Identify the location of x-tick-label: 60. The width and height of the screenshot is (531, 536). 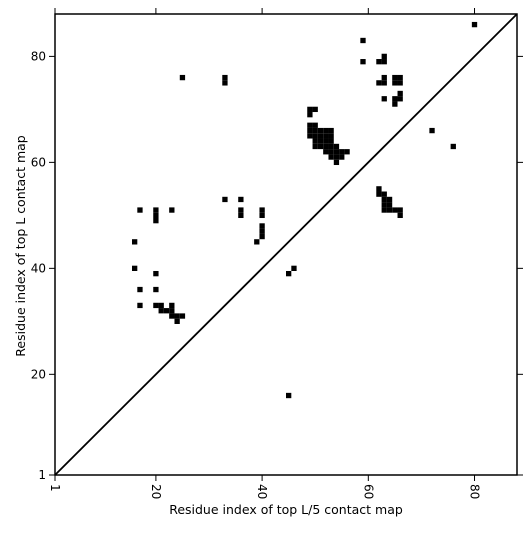
(368, 491).